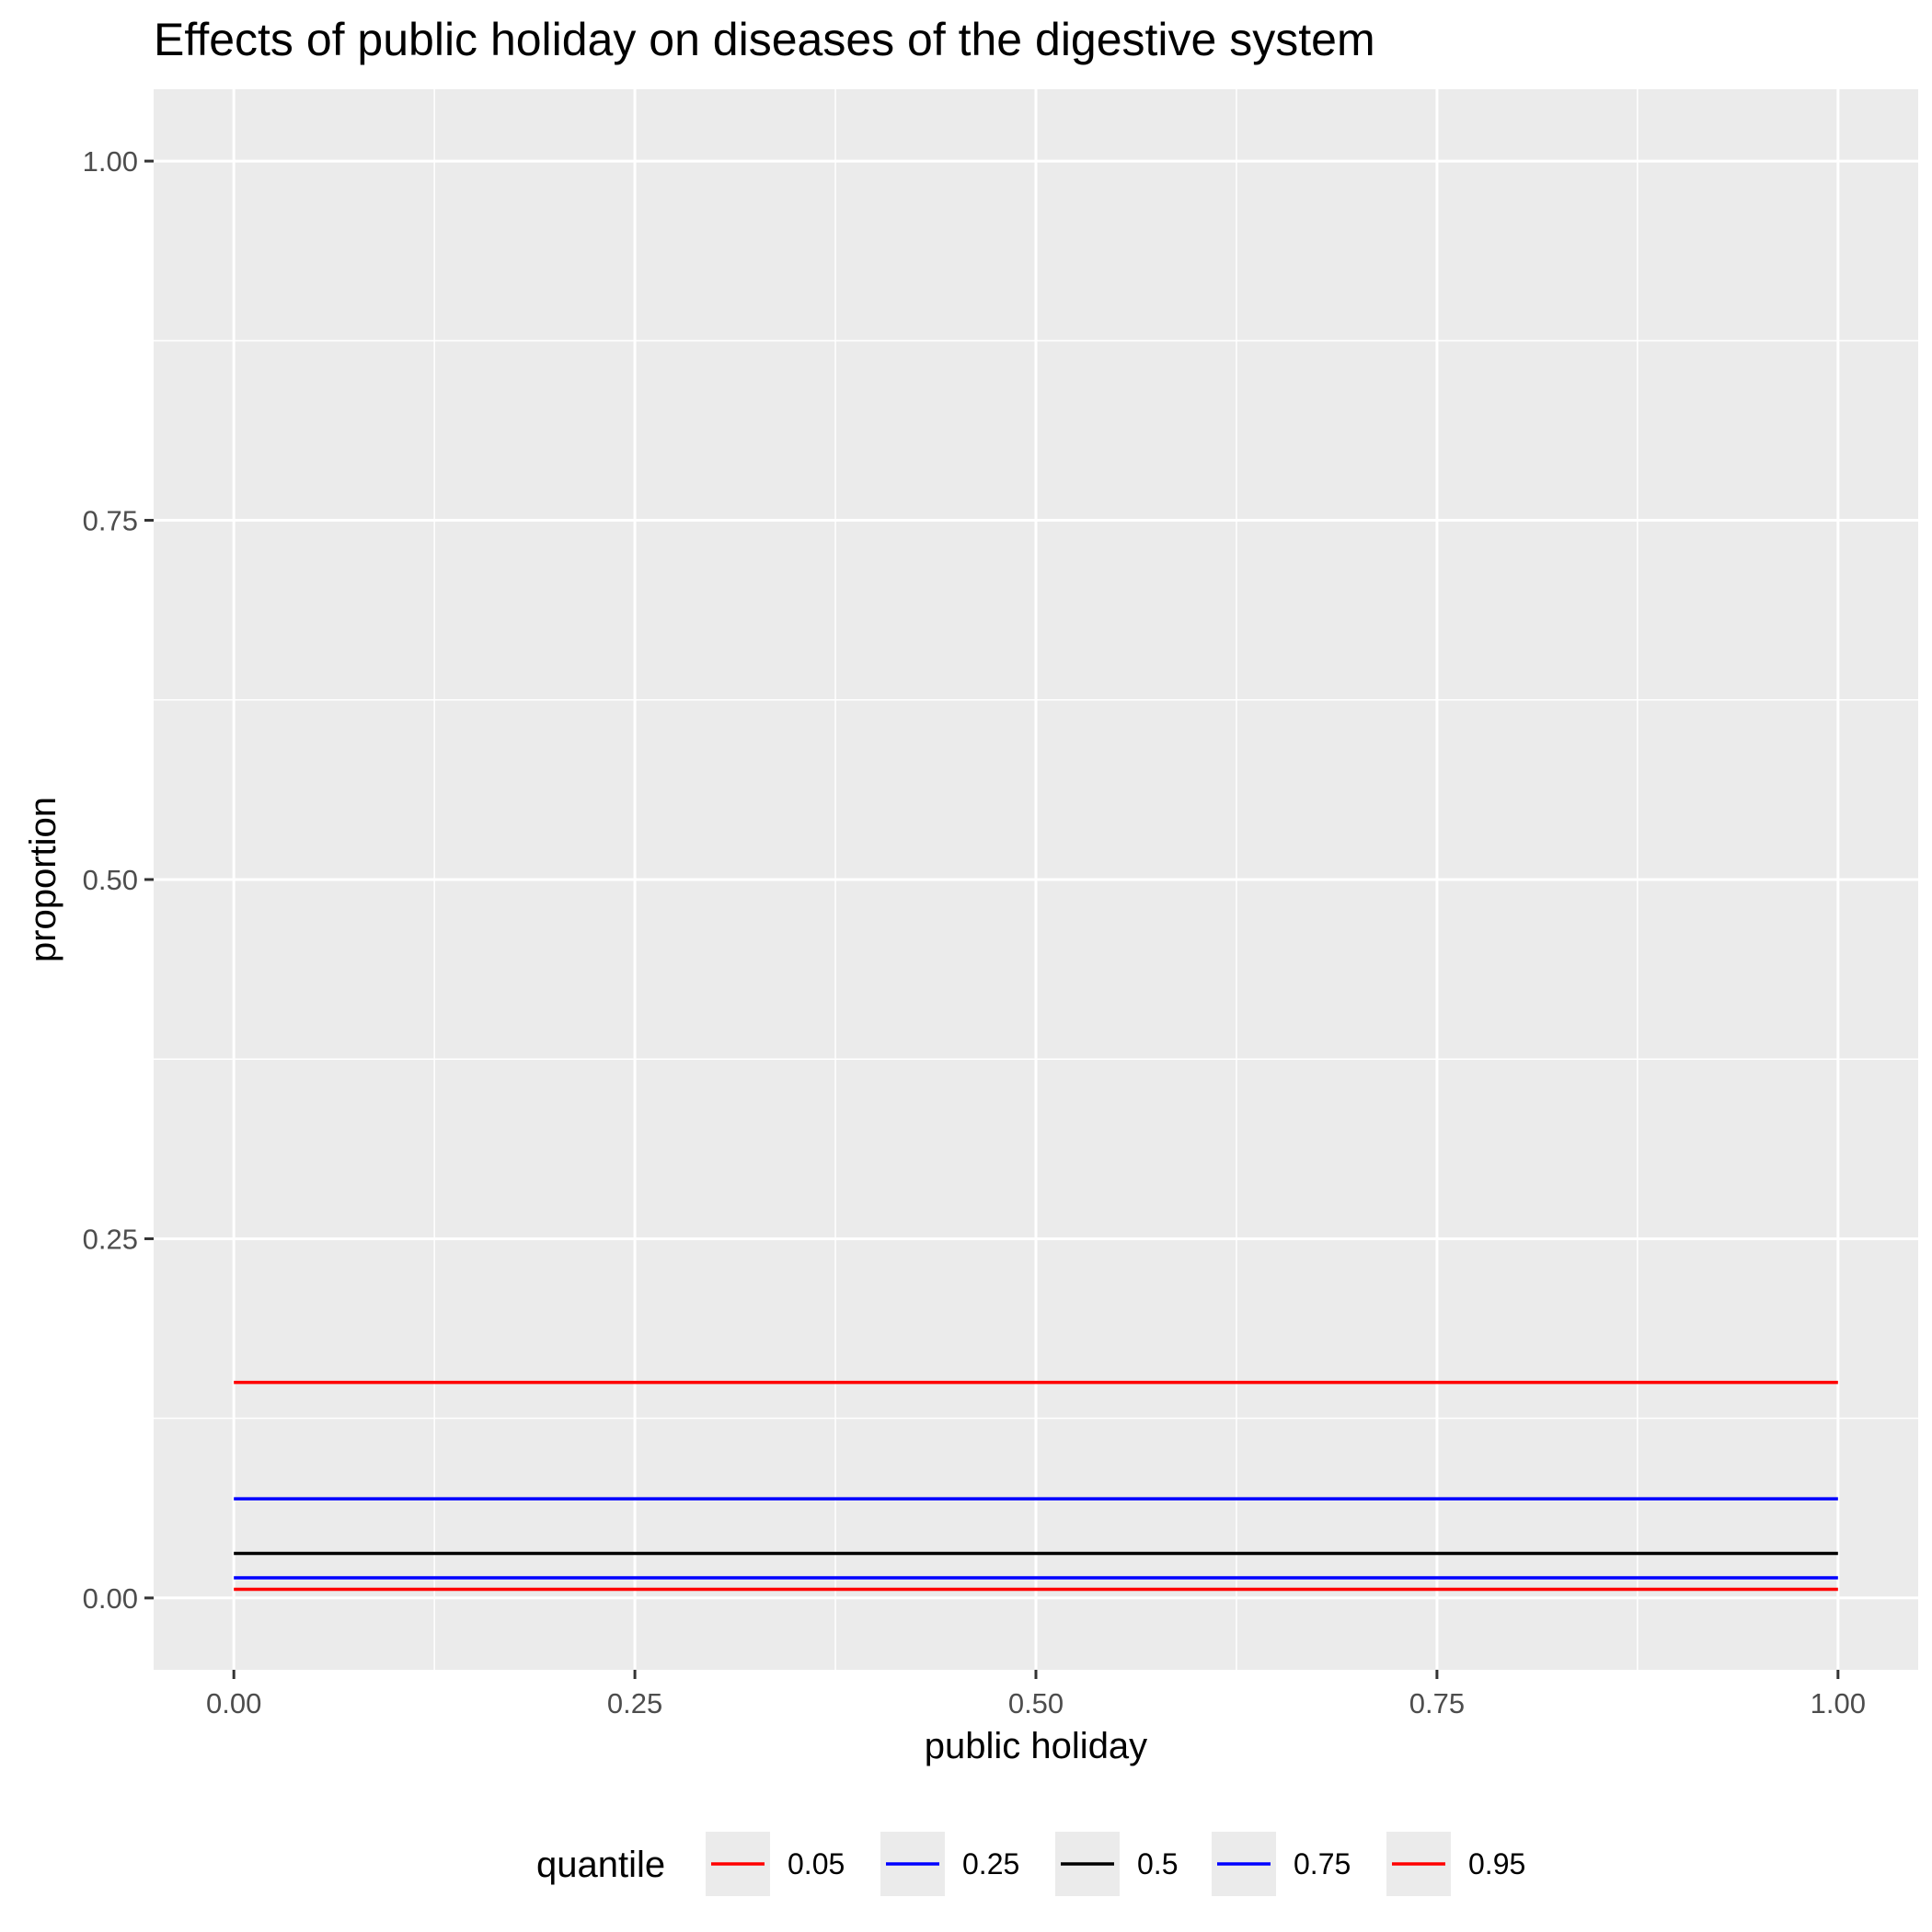  I want to click on x-axis: 0.00 0.25 0.50 0.75 1.00, so click(1036, 1694).